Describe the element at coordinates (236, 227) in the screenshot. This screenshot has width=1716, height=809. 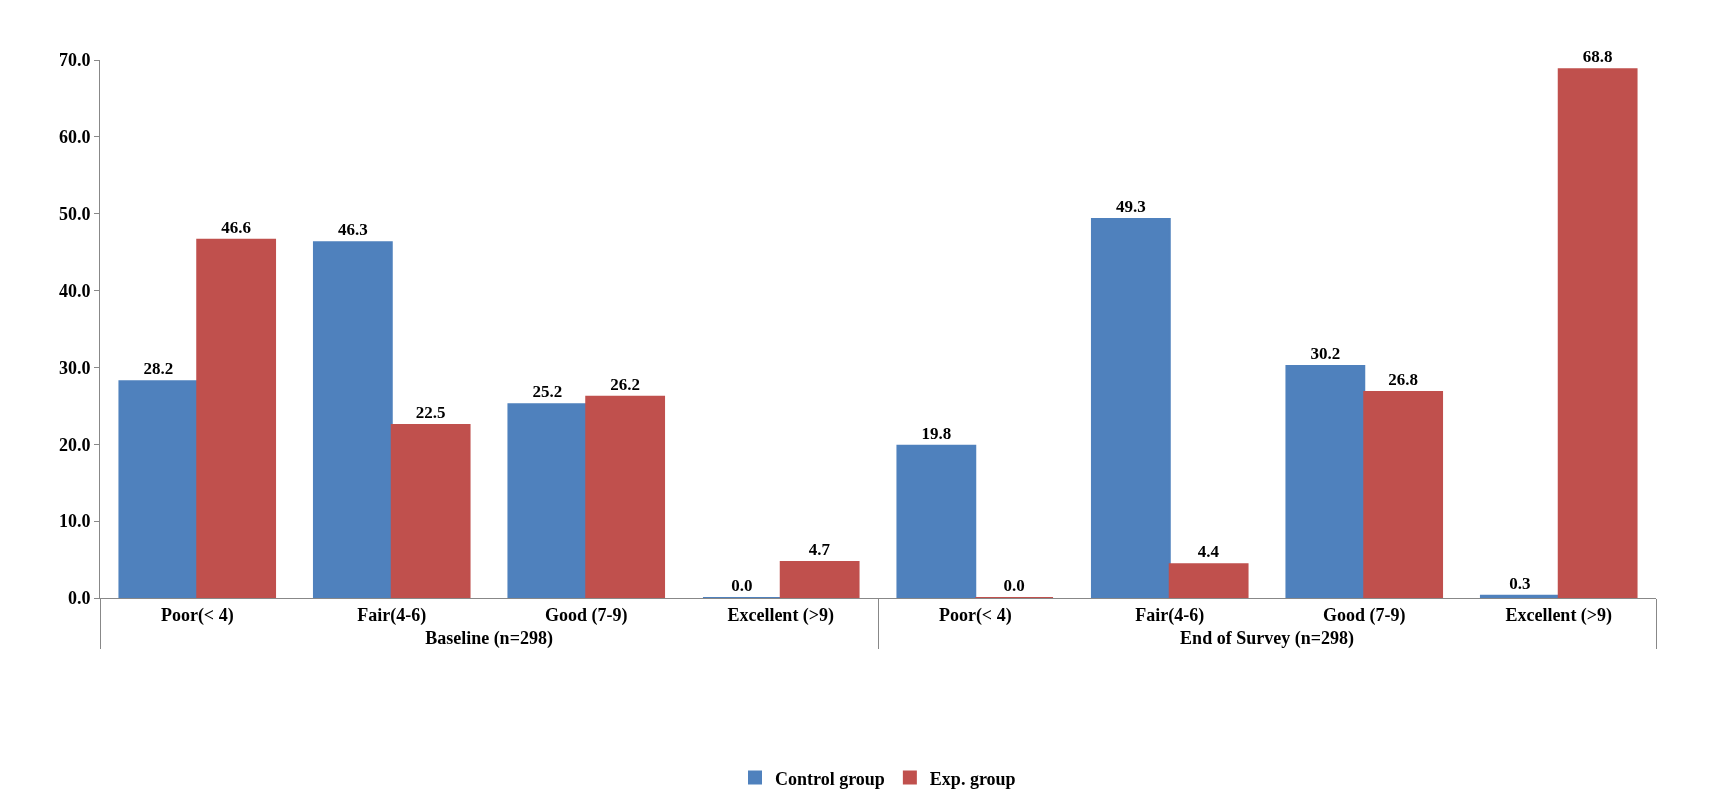
I see `data-label: 46.6` at that location.